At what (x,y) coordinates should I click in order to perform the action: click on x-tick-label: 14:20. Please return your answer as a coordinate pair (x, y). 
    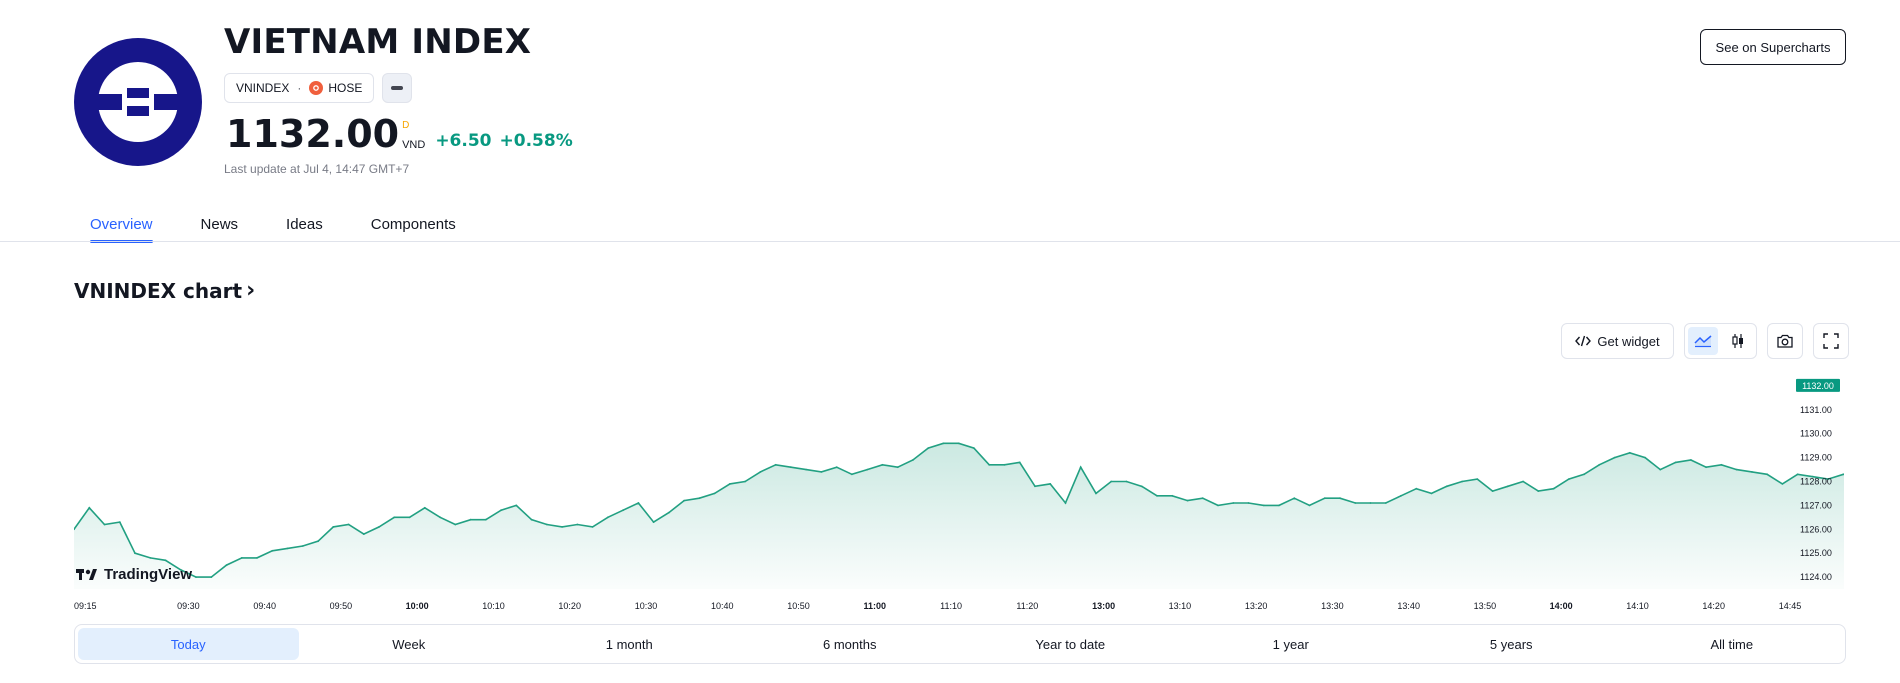
    Looking at the image, I should click on (1713, 606).